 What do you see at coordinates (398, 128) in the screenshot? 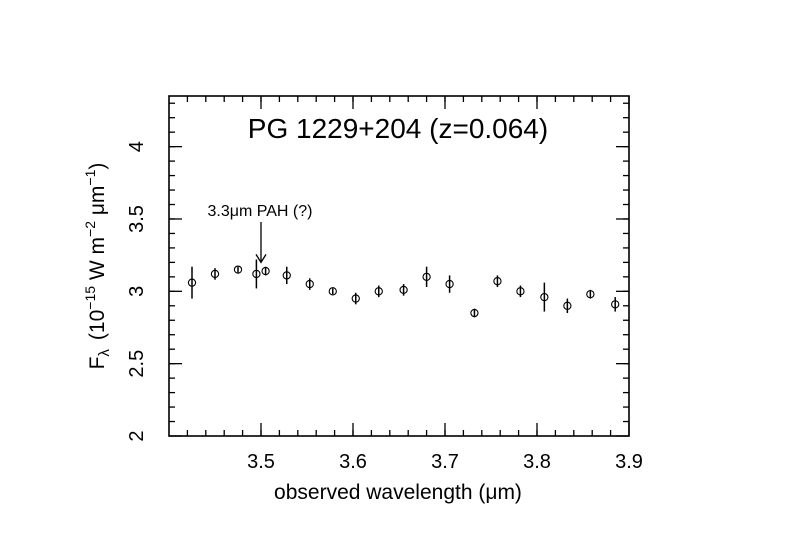
I see `chart-title: PG 1229+204 (z=0.064)` at bounding box center [398, 128].